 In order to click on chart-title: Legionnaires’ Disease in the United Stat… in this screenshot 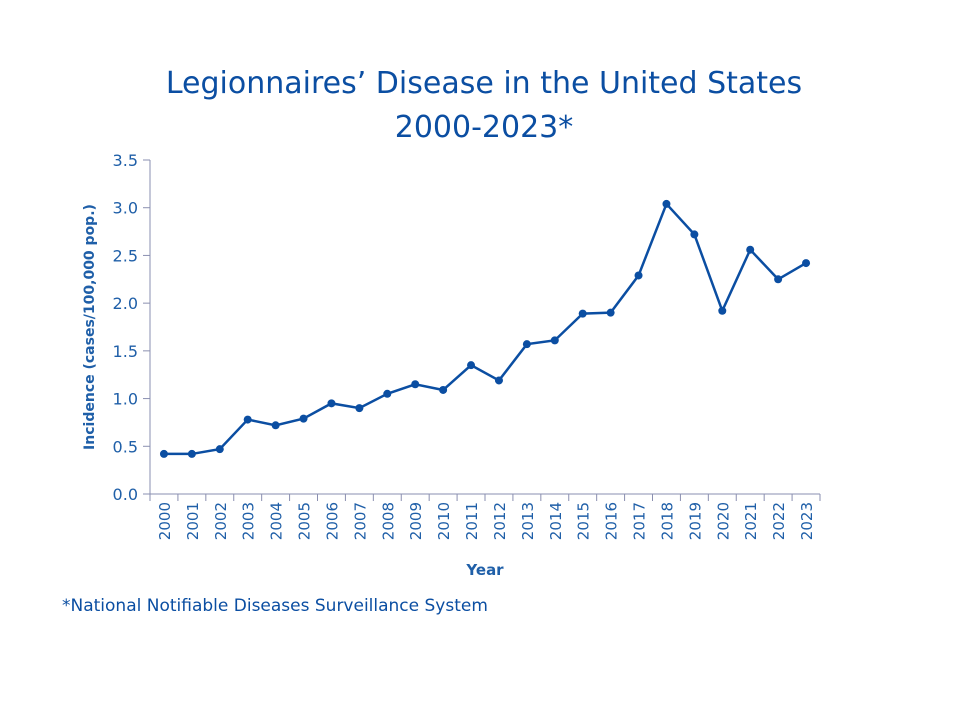, I will do `click(484, 83)`.